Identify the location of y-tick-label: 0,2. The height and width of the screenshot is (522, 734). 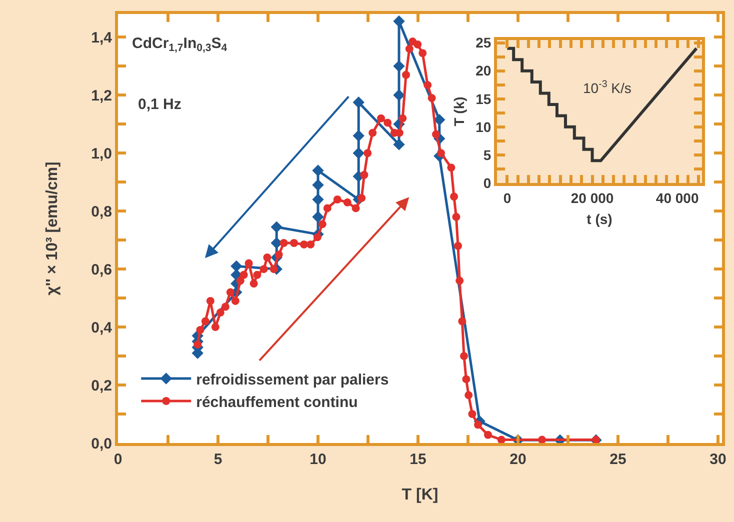
(101, 385).